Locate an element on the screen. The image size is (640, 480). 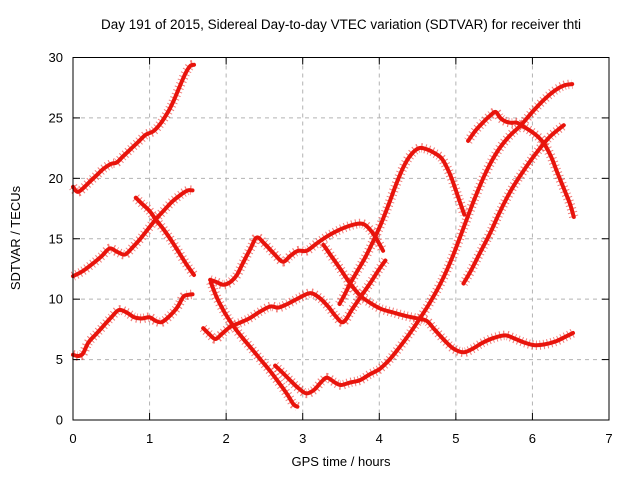
y-tick-label: 30 is located at coordinates (56, 57).